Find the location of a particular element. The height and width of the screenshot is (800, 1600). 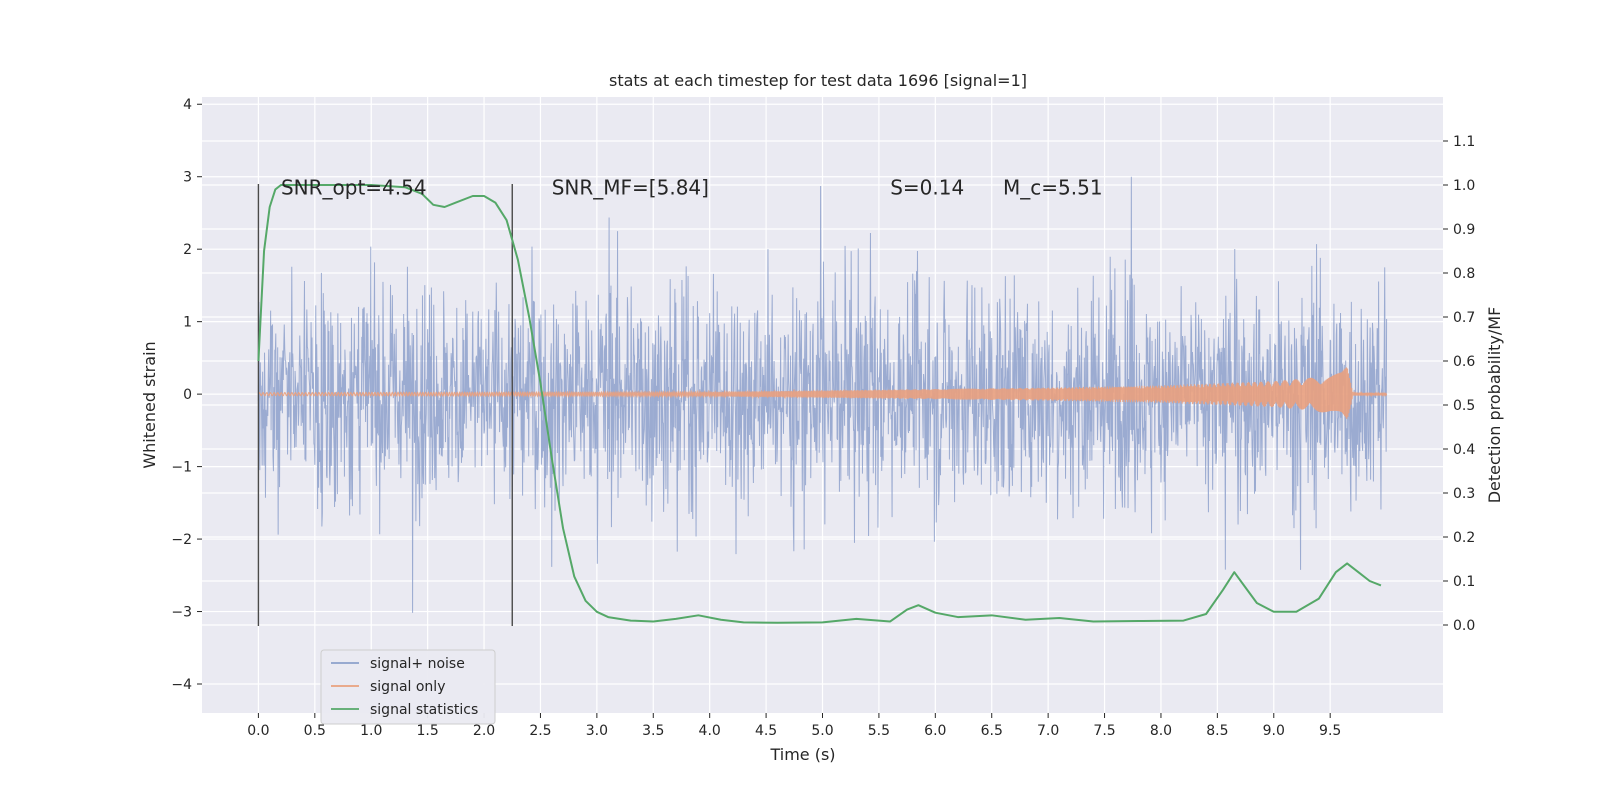

y-tick-label: −2 is located at coordinates (181, 540).